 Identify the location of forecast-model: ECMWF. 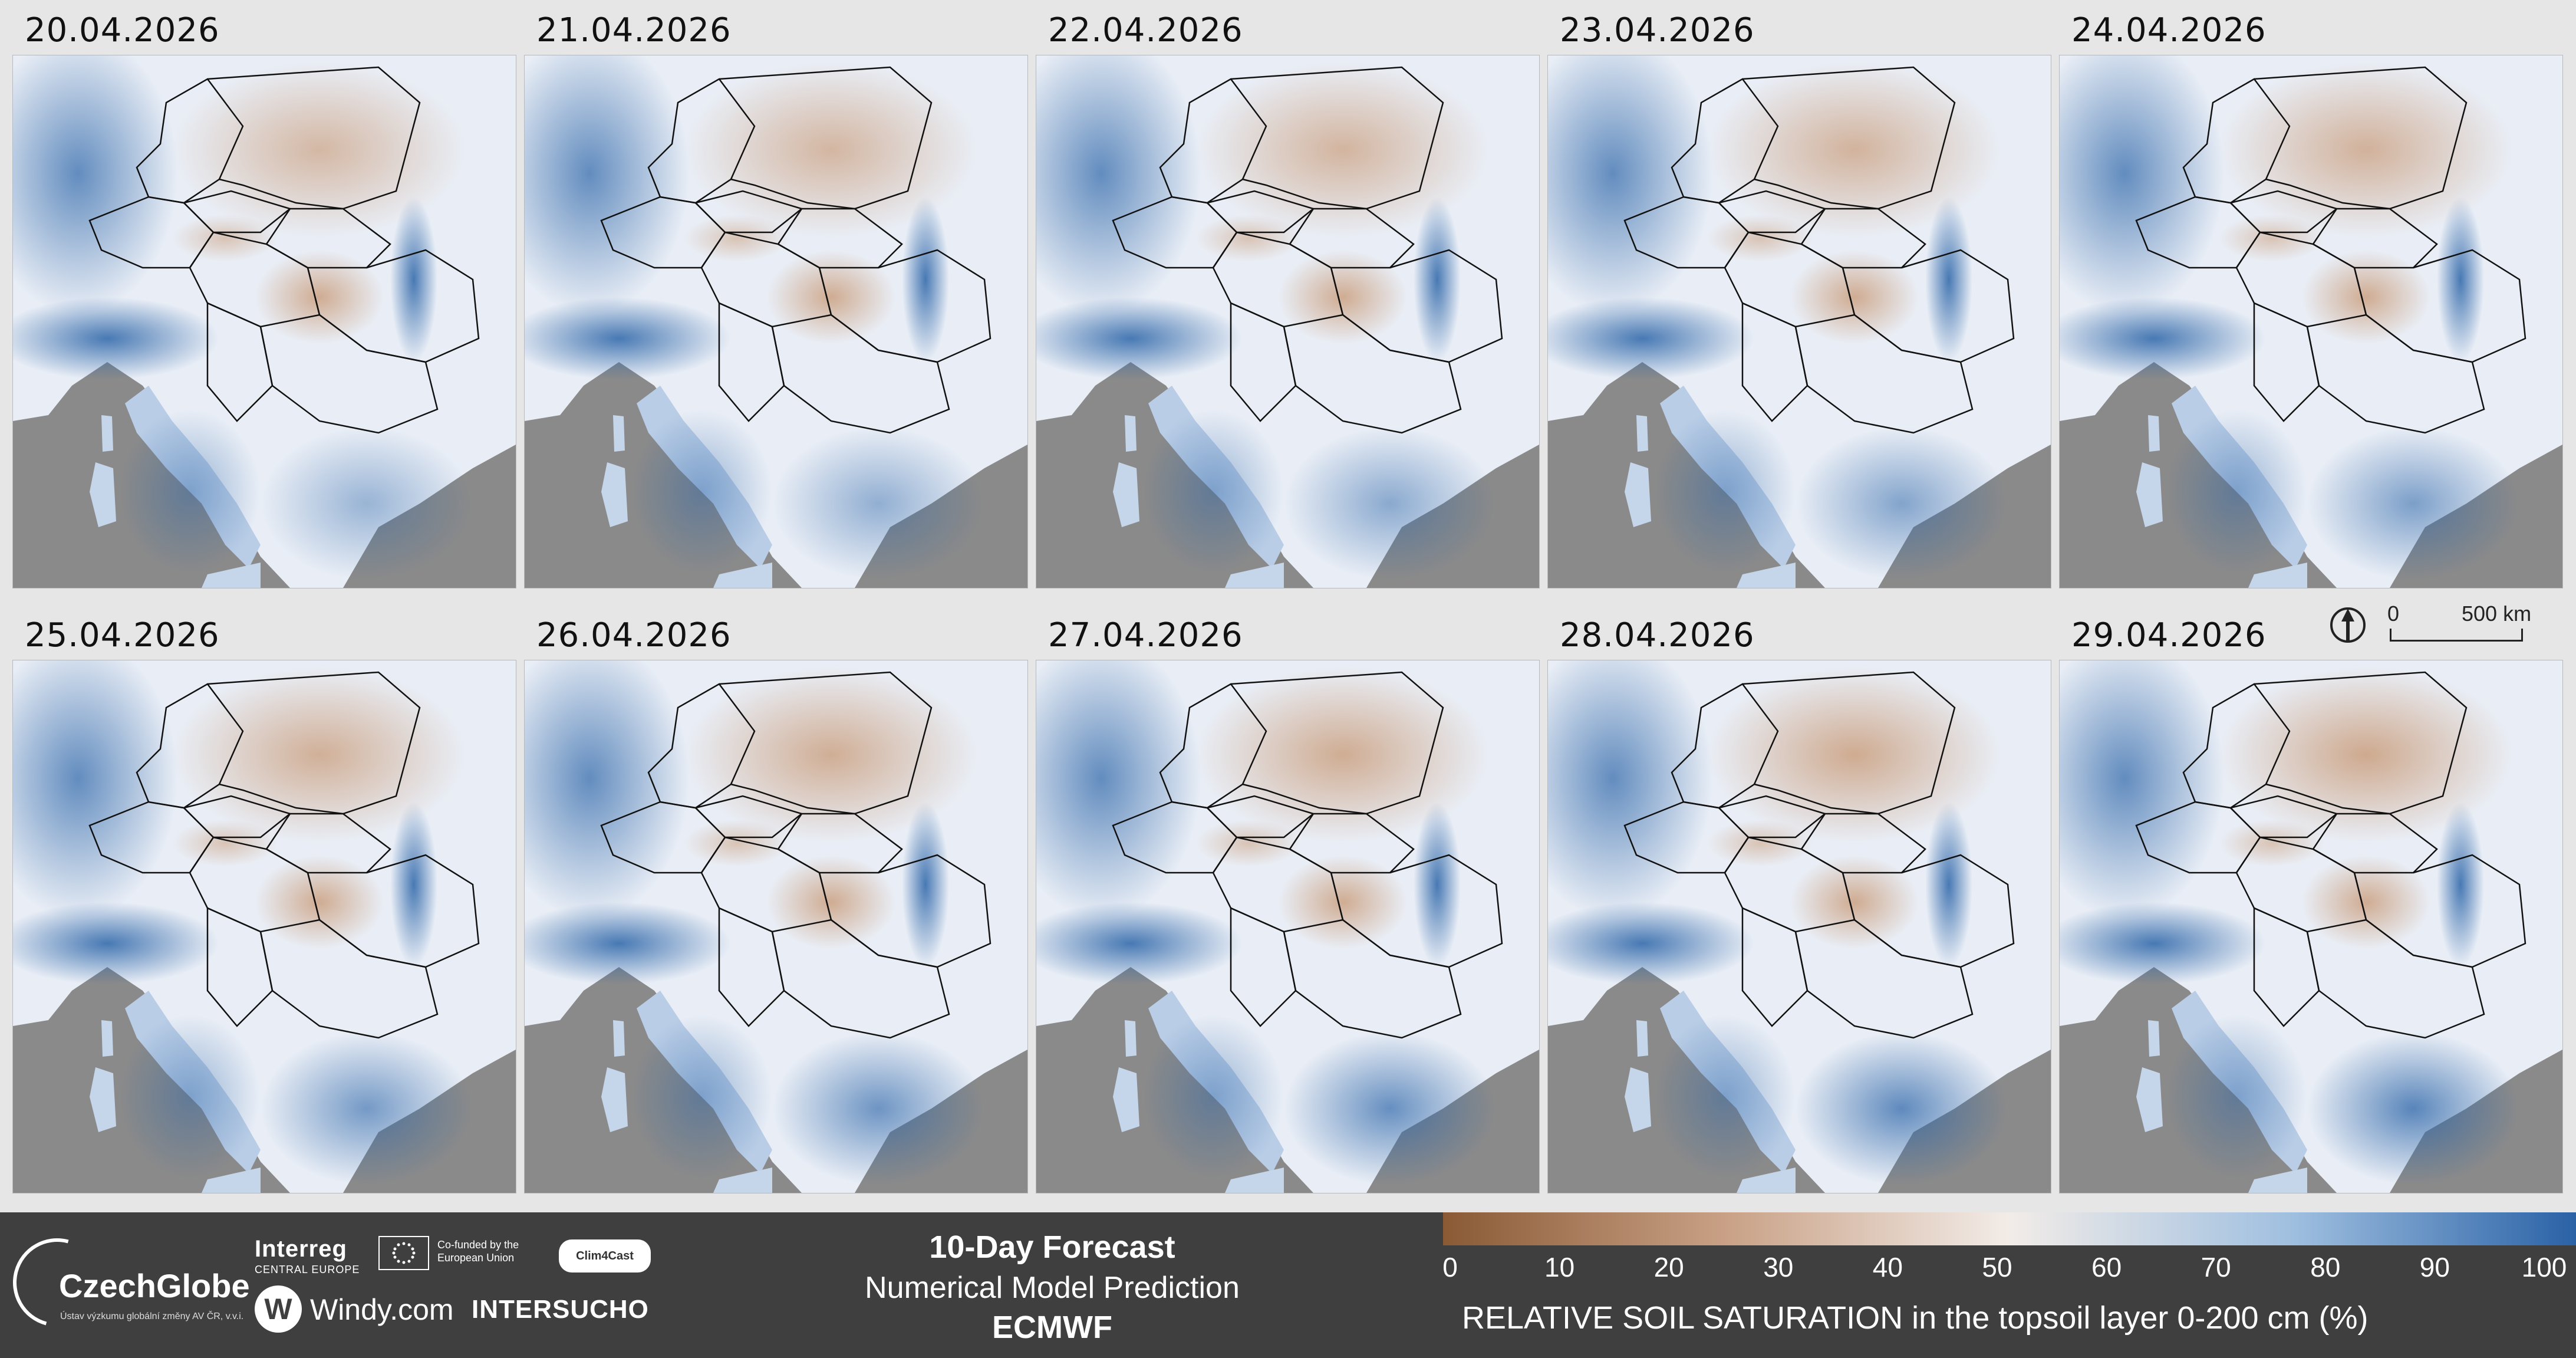
(1052, 1327).